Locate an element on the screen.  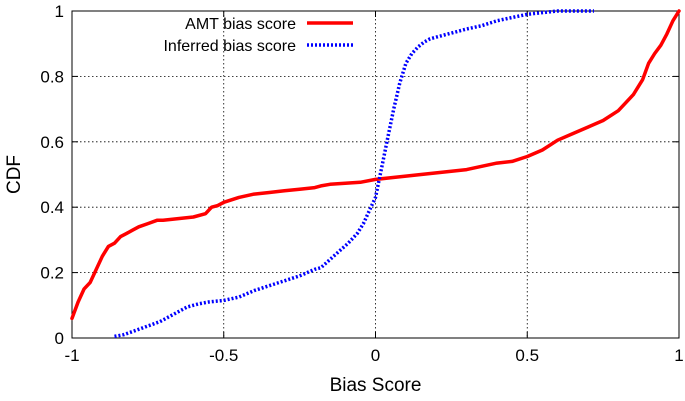
y-tick-label: 0.2 is located at coordinates (52, 273).